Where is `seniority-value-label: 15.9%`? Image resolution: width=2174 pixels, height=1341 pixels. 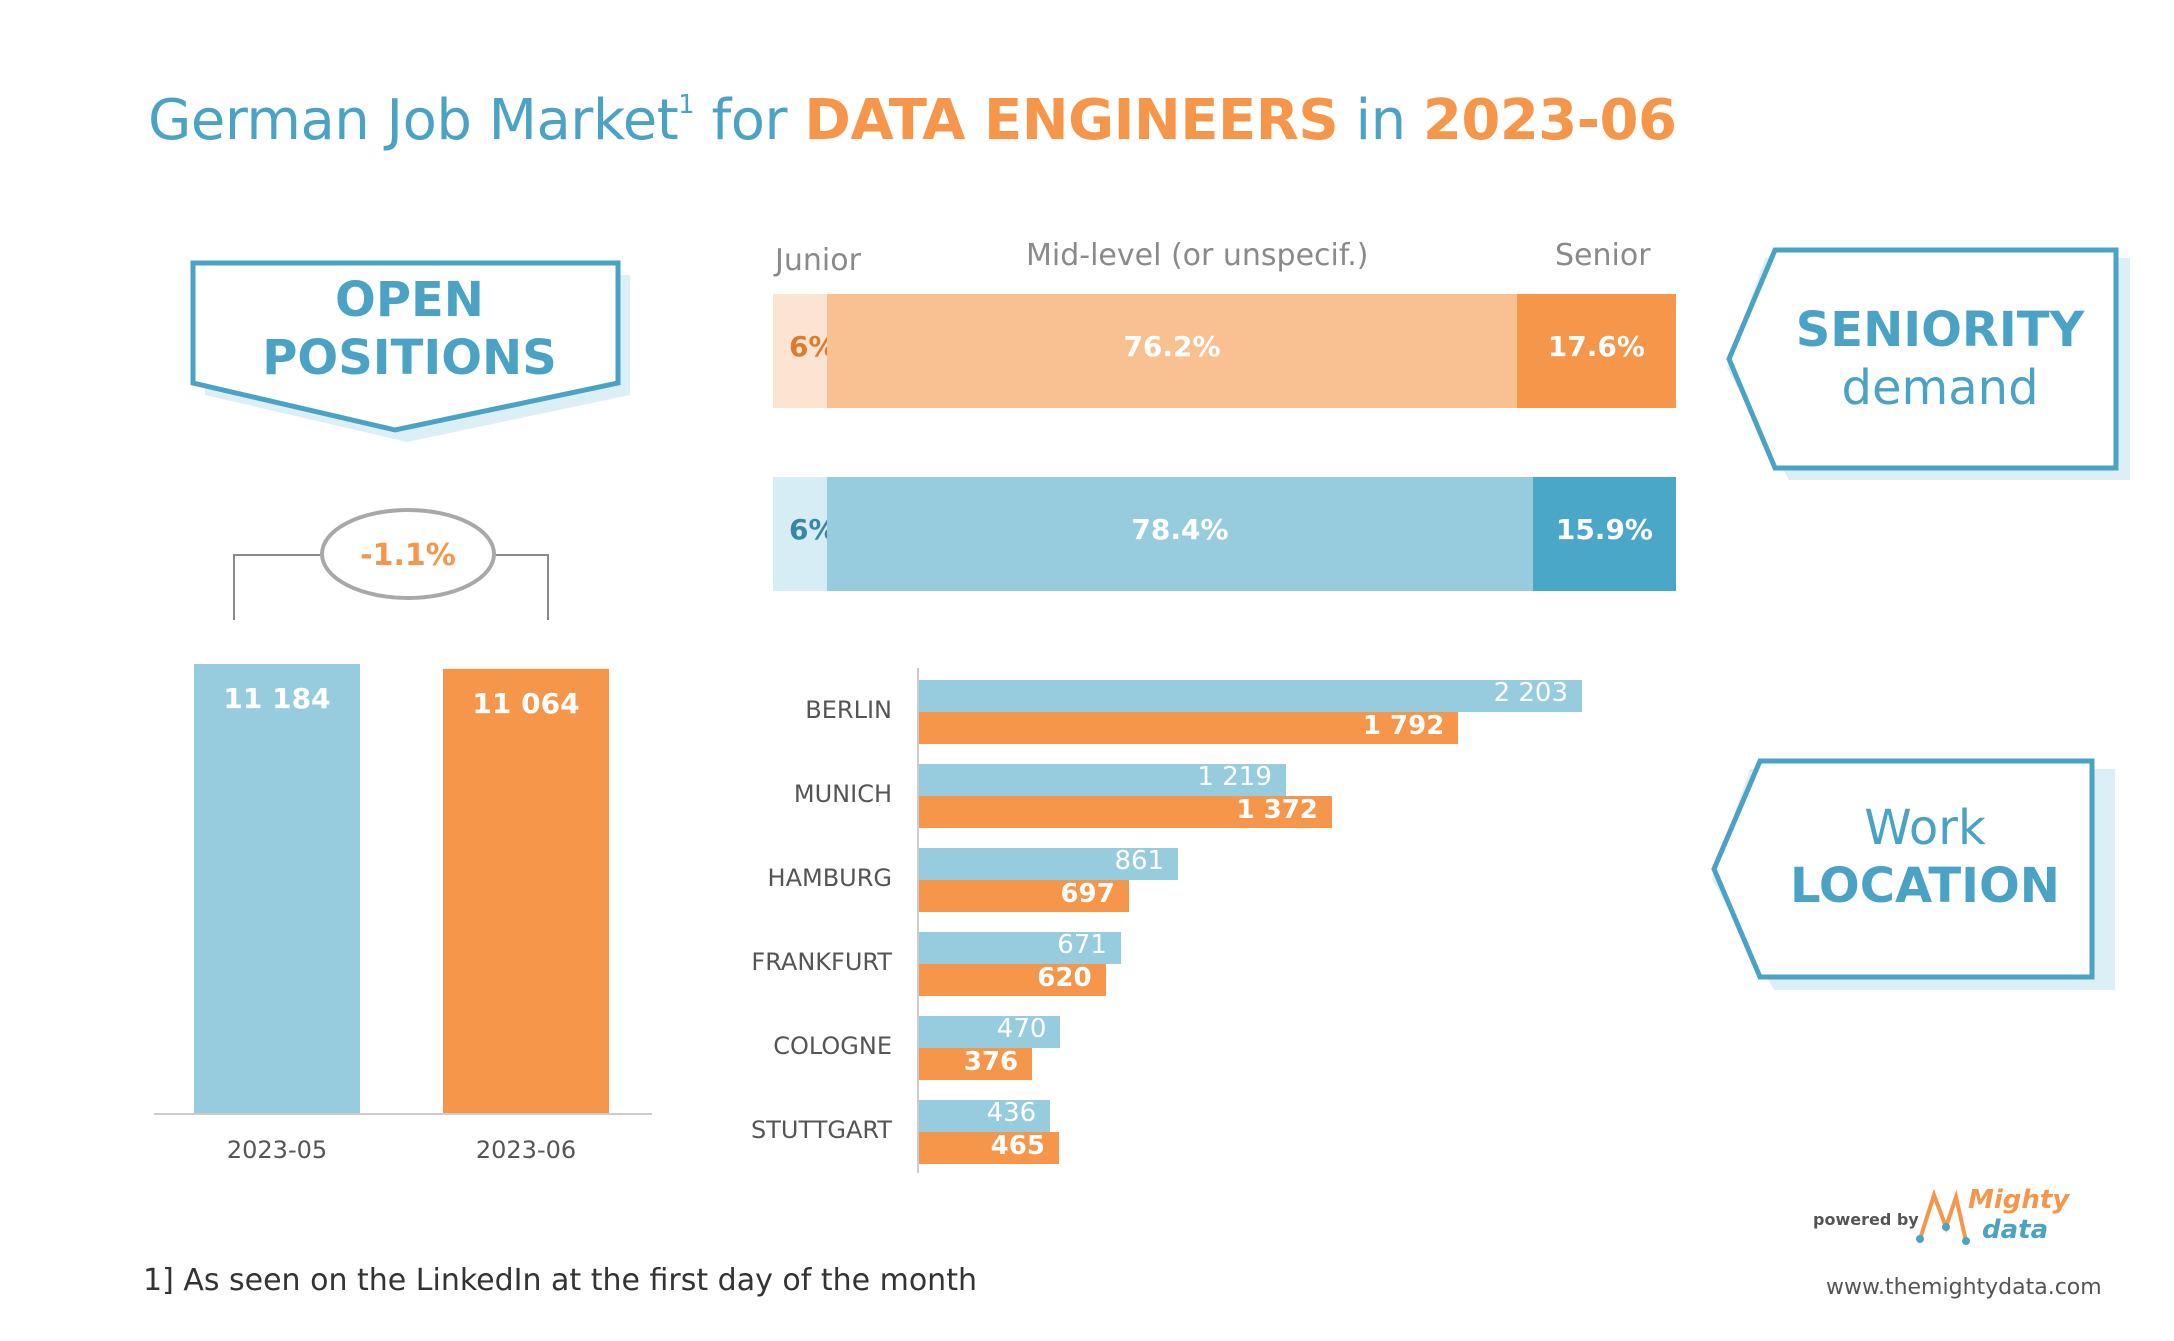
seniority-value-label: 15.9% is located at coordinates (1604, 529).